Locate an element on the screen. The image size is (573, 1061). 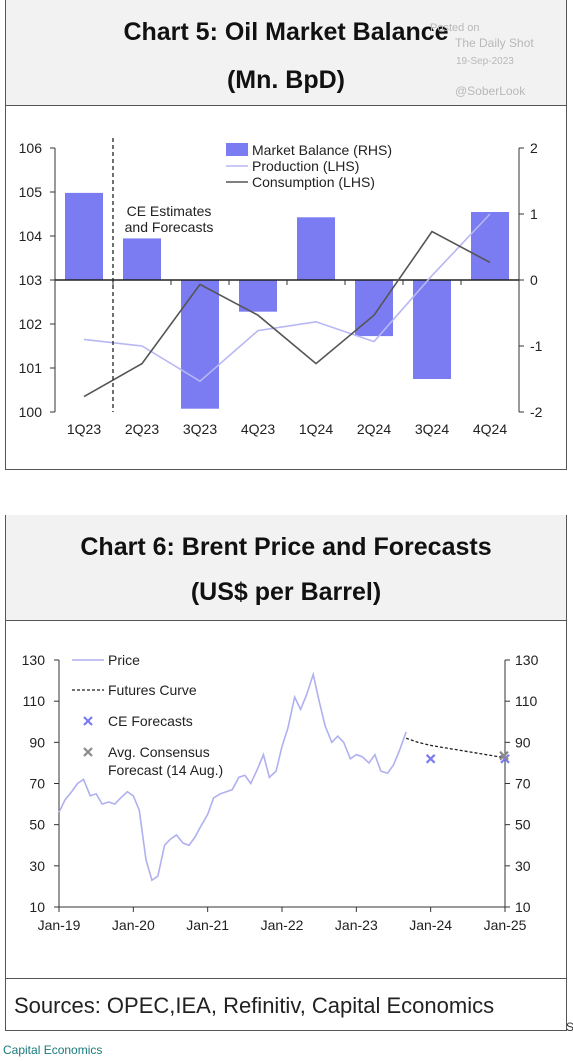
annotation-line1: CE Estimates is located at coordinates (169, 211).